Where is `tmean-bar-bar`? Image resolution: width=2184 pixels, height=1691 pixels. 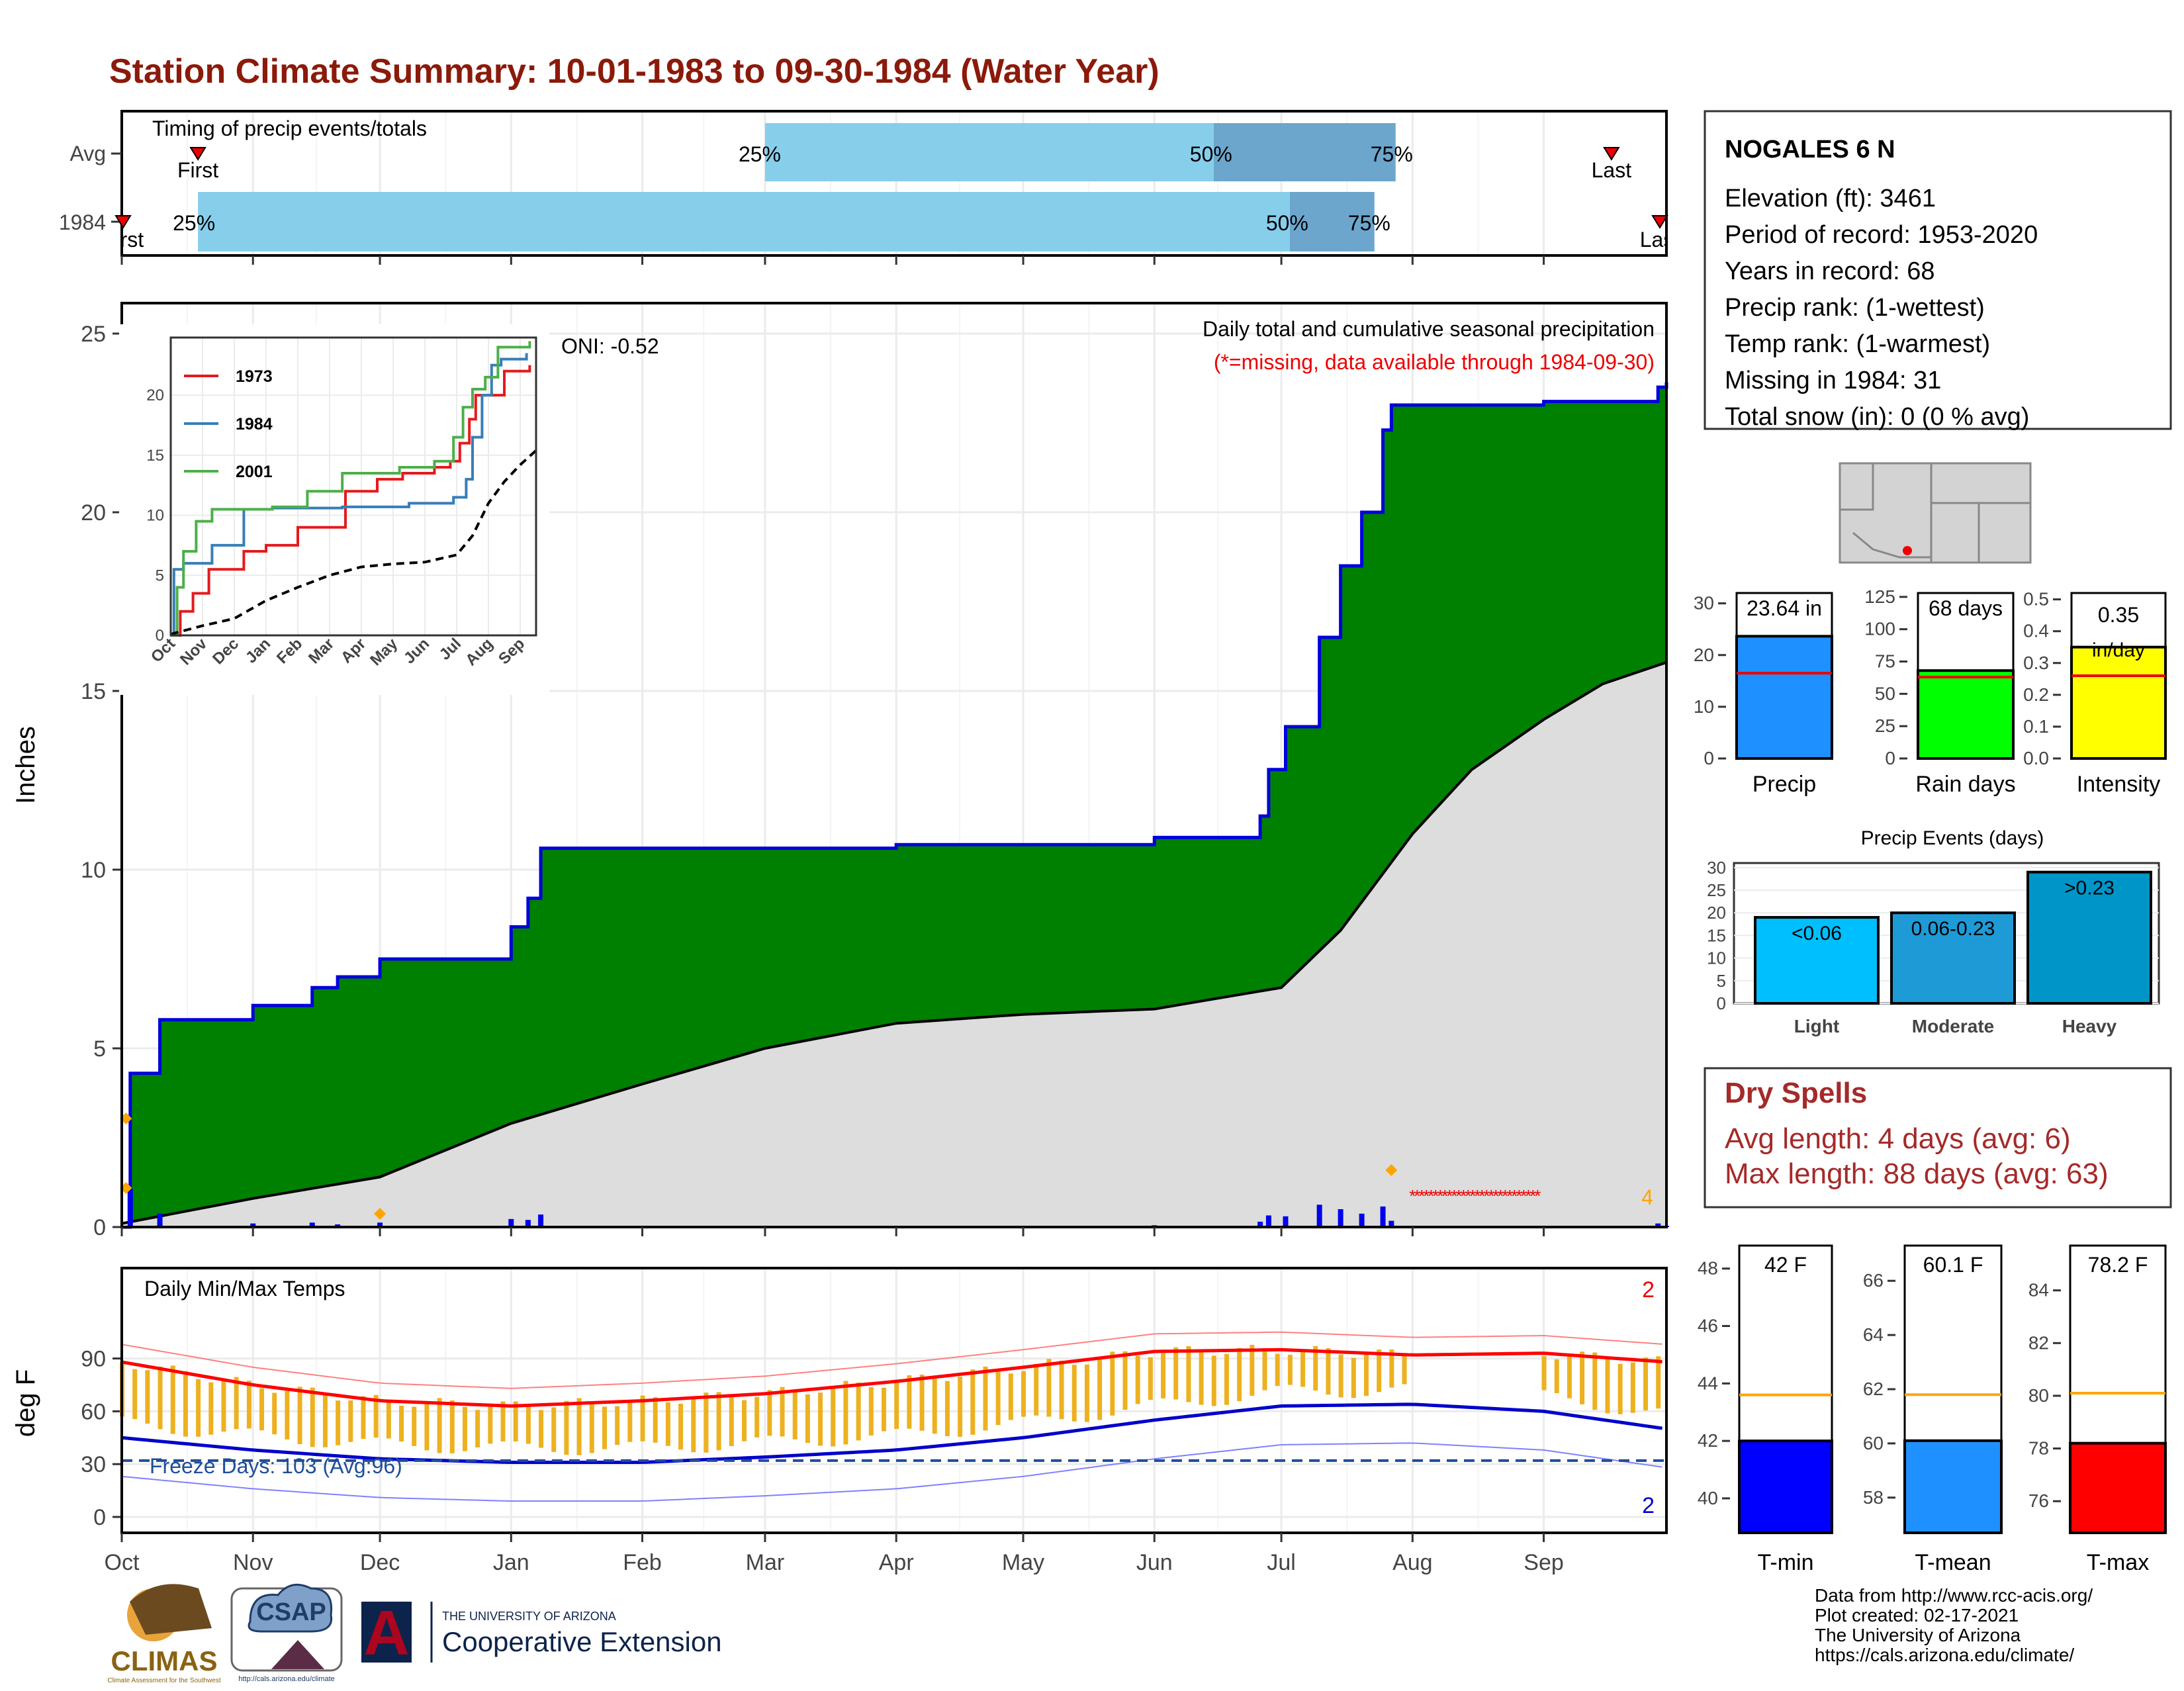 tmean-bar-bar is located at coordinates (1953, 1487).